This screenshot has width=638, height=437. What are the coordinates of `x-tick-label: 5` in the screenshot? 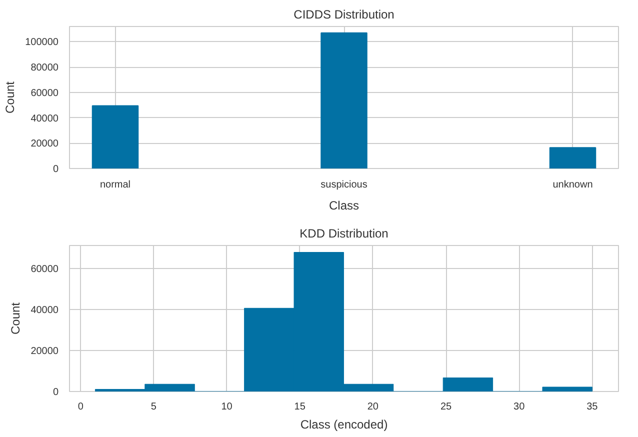 It's located at (153, 407).